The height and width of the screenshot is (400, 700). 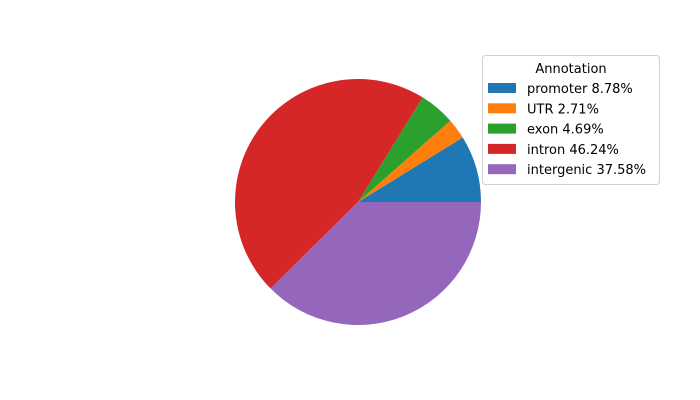 What do you see at coordinates (328, 184) in the screenshot?
I see `pie-slice-intron` at bounding box center [328, 184].